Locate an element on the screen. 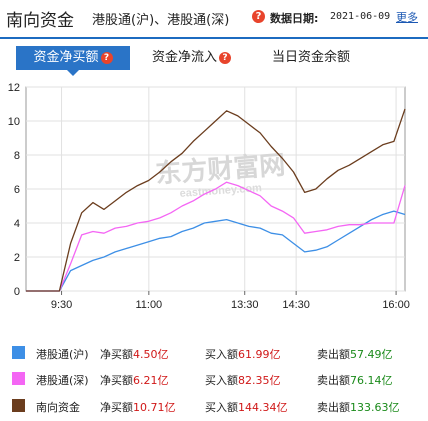  sell-amount: 卖出额57.49亿 is located at coordinates (355, 354).